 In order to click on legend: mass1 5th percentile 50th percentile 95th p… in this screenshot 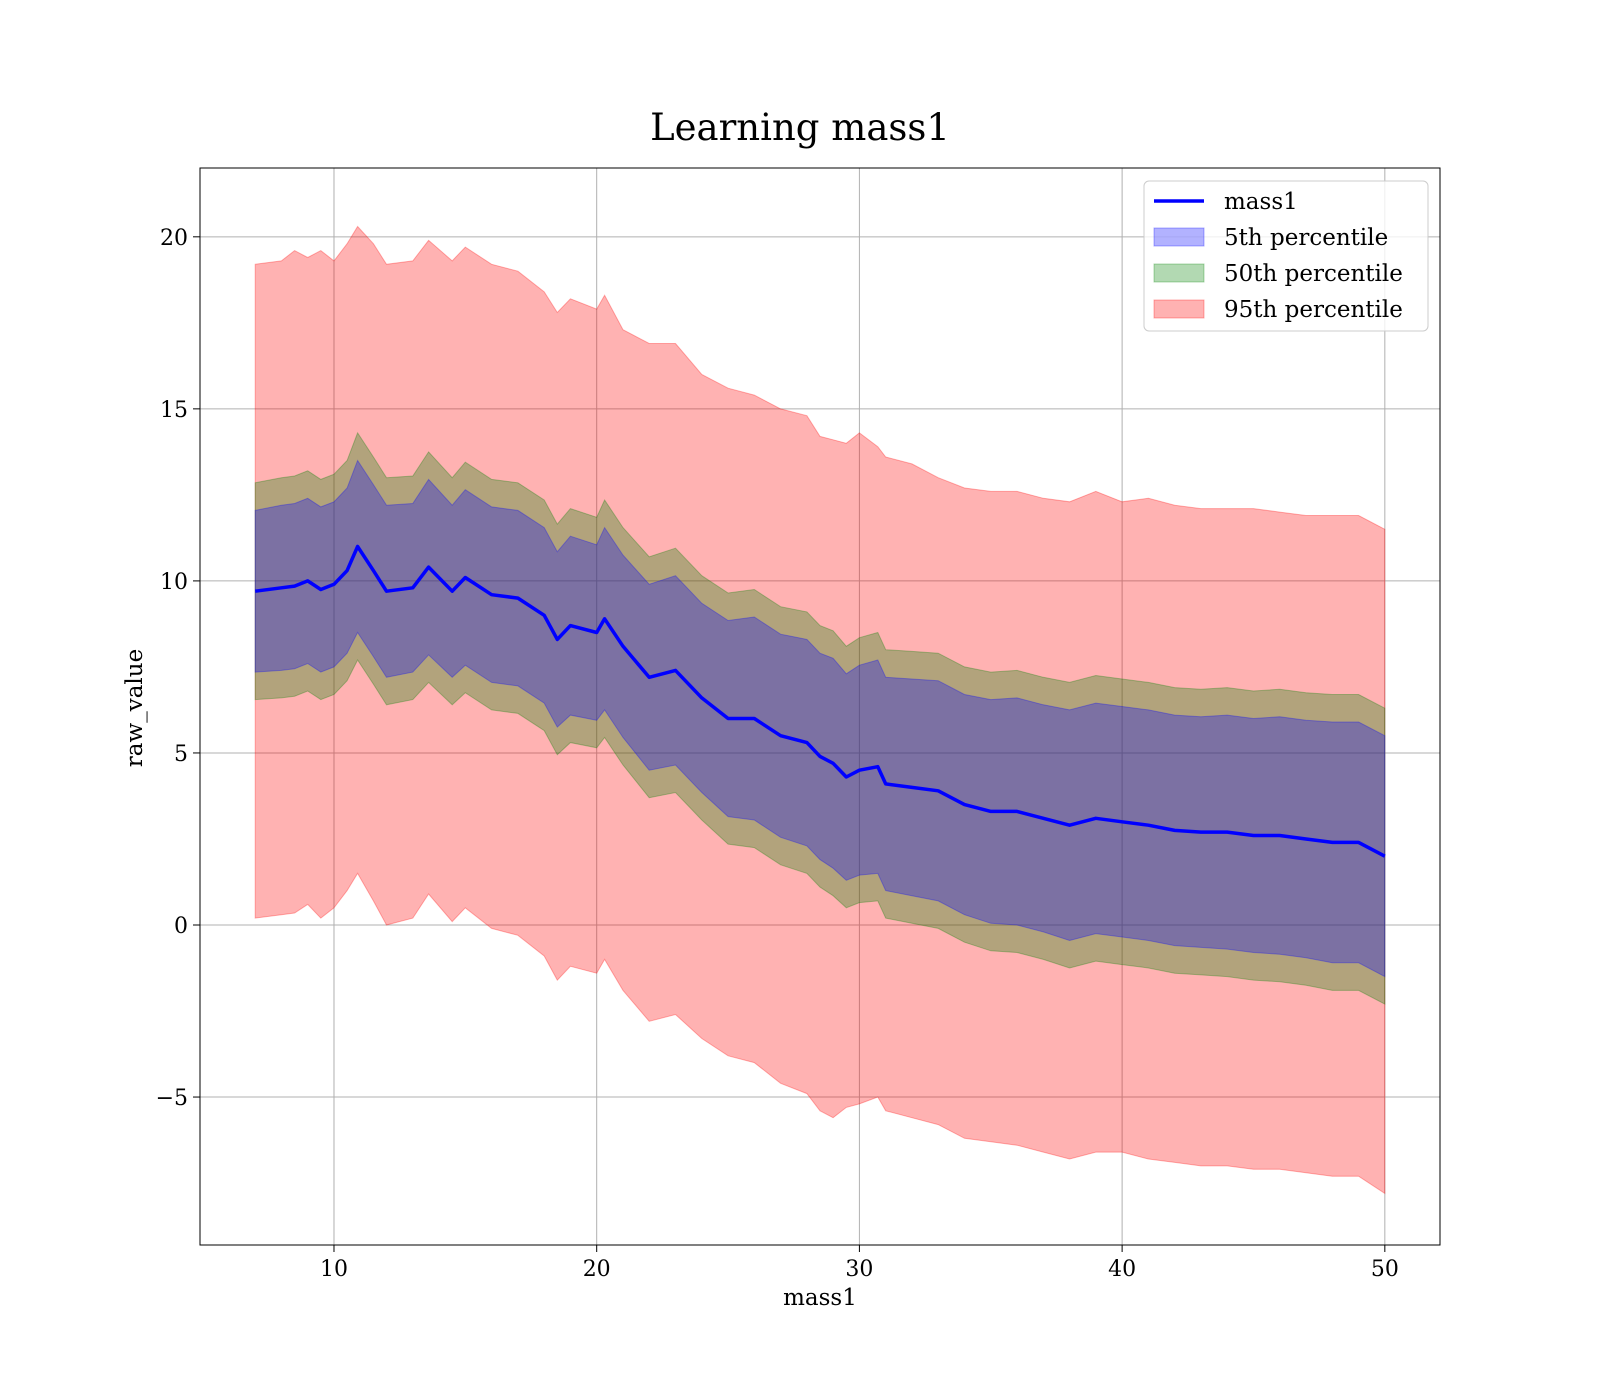, I will do `click(1286, 256)`.